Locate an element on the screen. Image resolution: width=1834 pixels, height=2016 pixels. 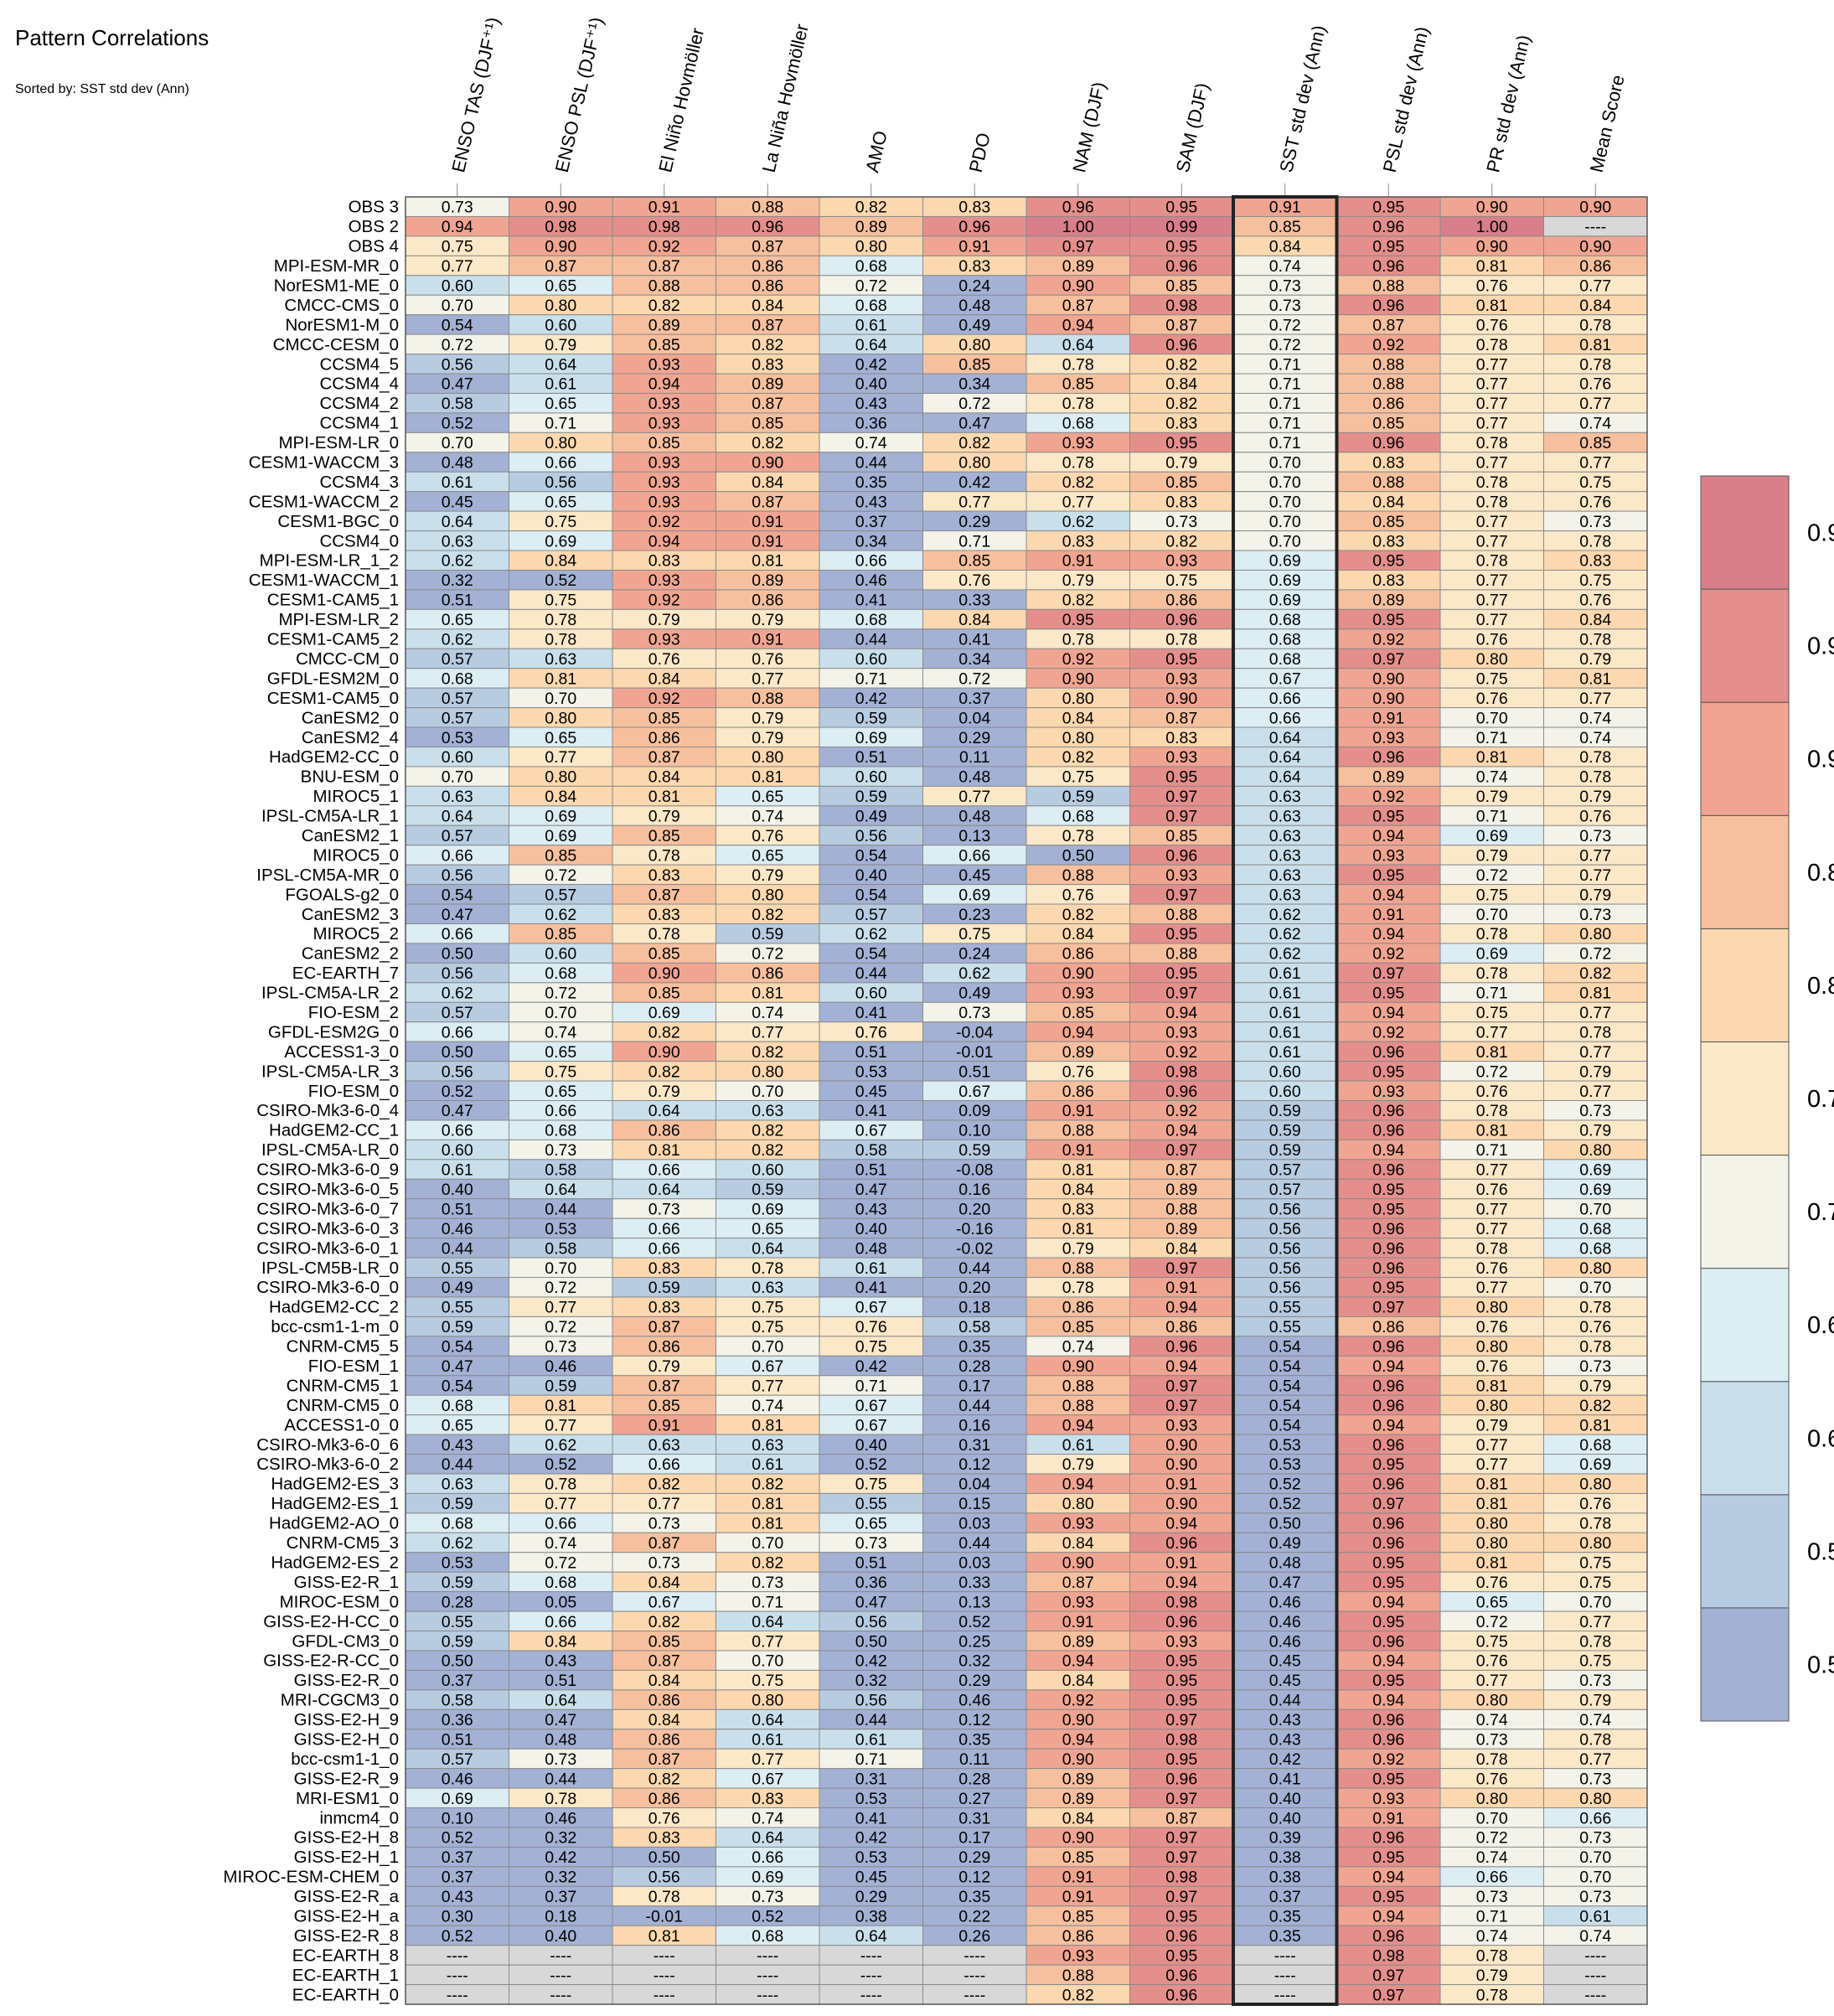
cell-value: 0.40 is located at coordinates (1285, 1818).